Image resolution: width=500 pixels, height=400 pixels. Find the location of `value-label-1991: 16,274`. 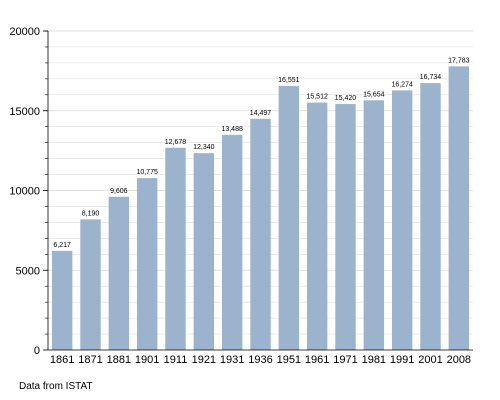

value-label-1991: 16,274 is located at coordinates (402, 84).